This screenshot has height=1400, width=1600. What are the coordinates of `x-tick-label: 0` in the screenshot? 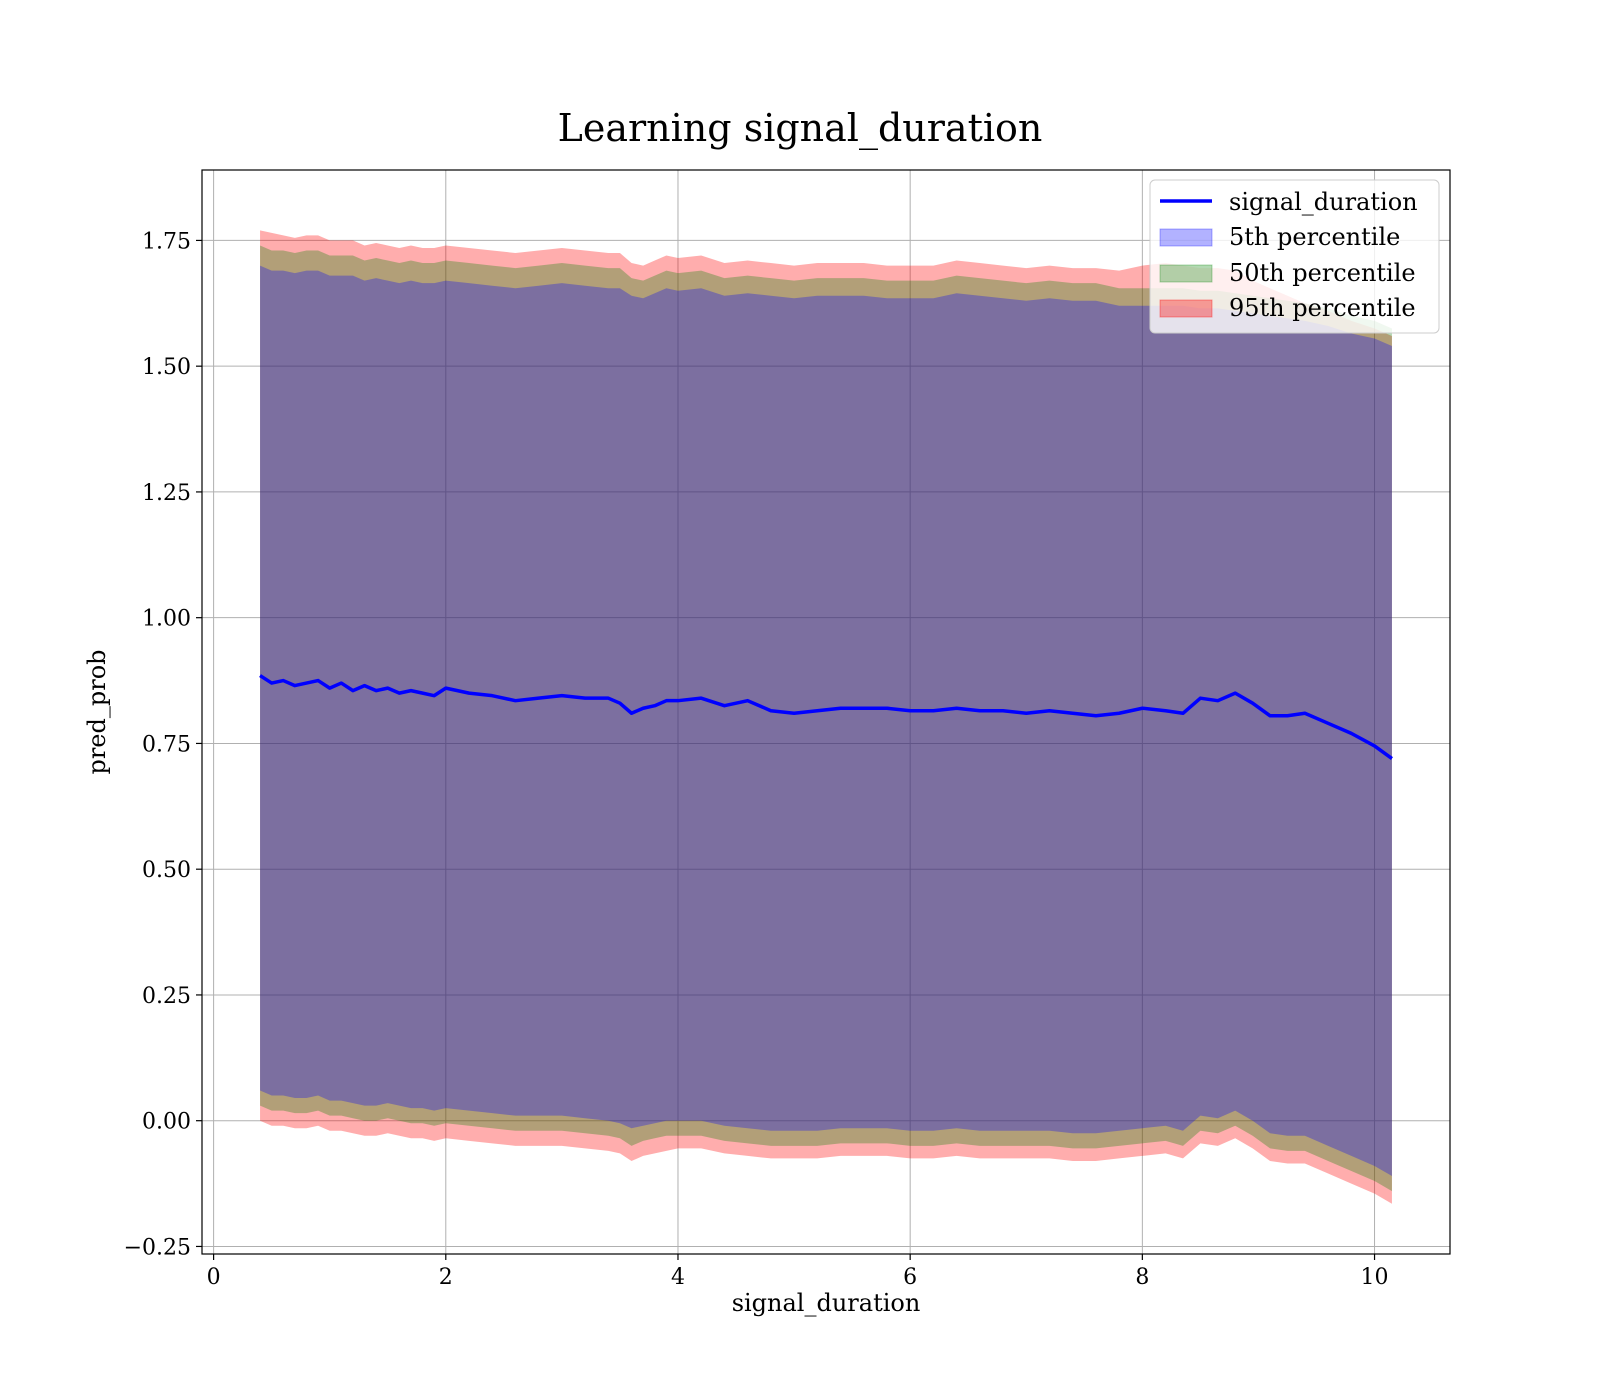 It's located at (214, 1277).